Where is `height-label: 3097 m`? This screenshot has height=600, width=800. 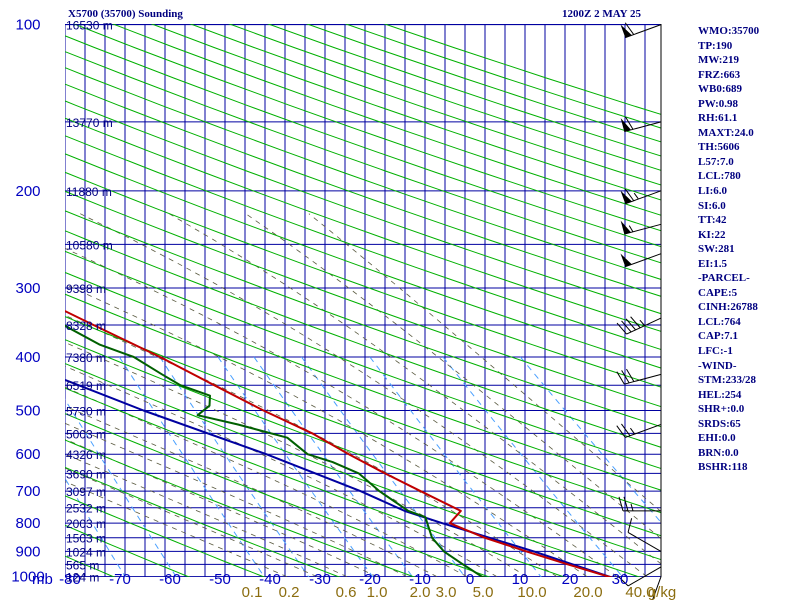
height-label: 3097 m is located at coordinates (86, 492).